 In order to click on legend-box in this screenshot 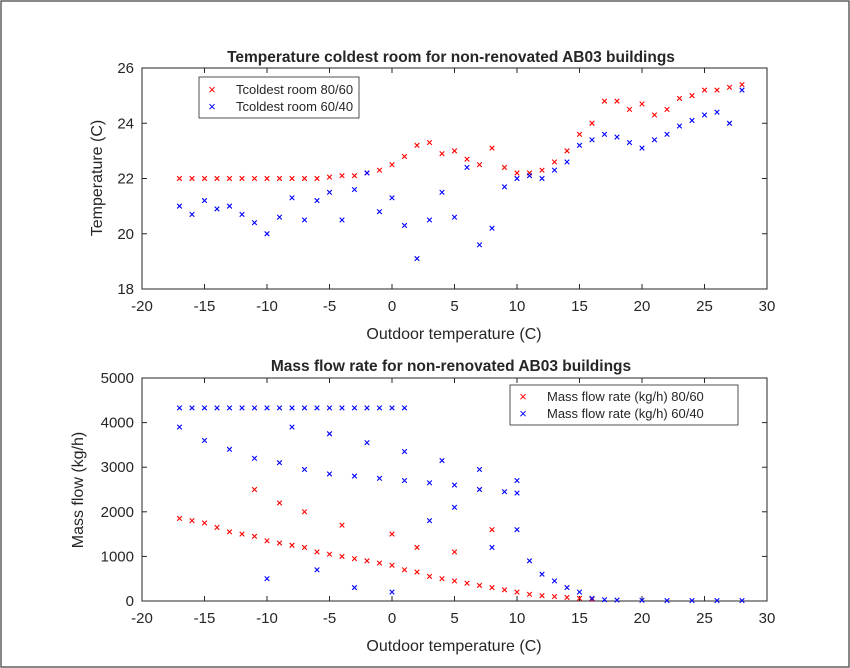, I will do `click(279, 97)`.